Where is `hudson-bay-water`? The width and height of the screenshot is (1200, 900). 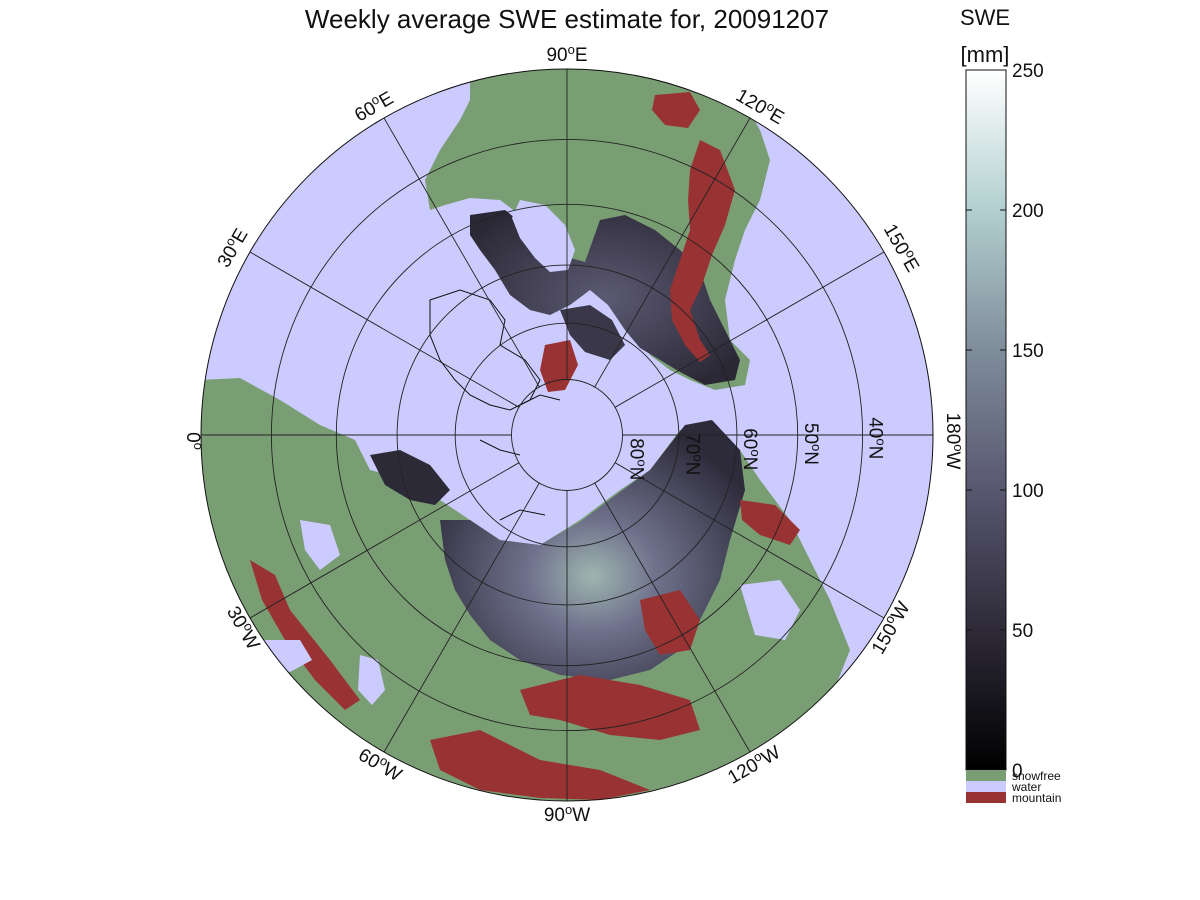 hudson-bay-water is located at coordinates (543, 236).